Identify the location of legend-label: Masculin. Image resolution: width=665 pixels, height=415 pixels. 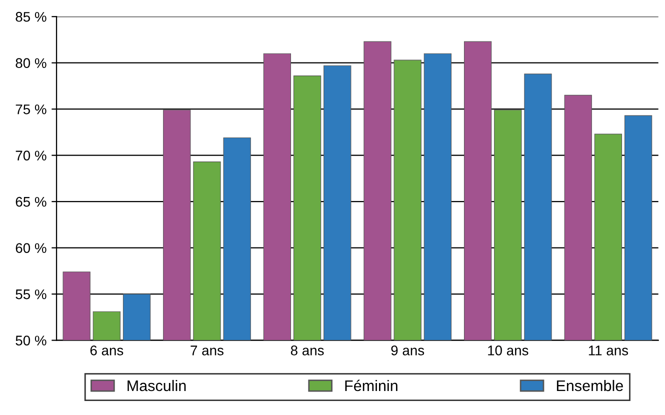
(157, 386).